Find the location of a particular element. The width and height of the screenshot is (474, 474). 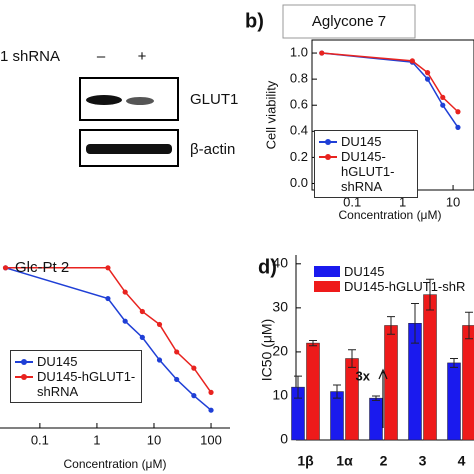

western-blot: 1 shRNA – + GLUT1 β-actin is located at coordinates (119, 107).